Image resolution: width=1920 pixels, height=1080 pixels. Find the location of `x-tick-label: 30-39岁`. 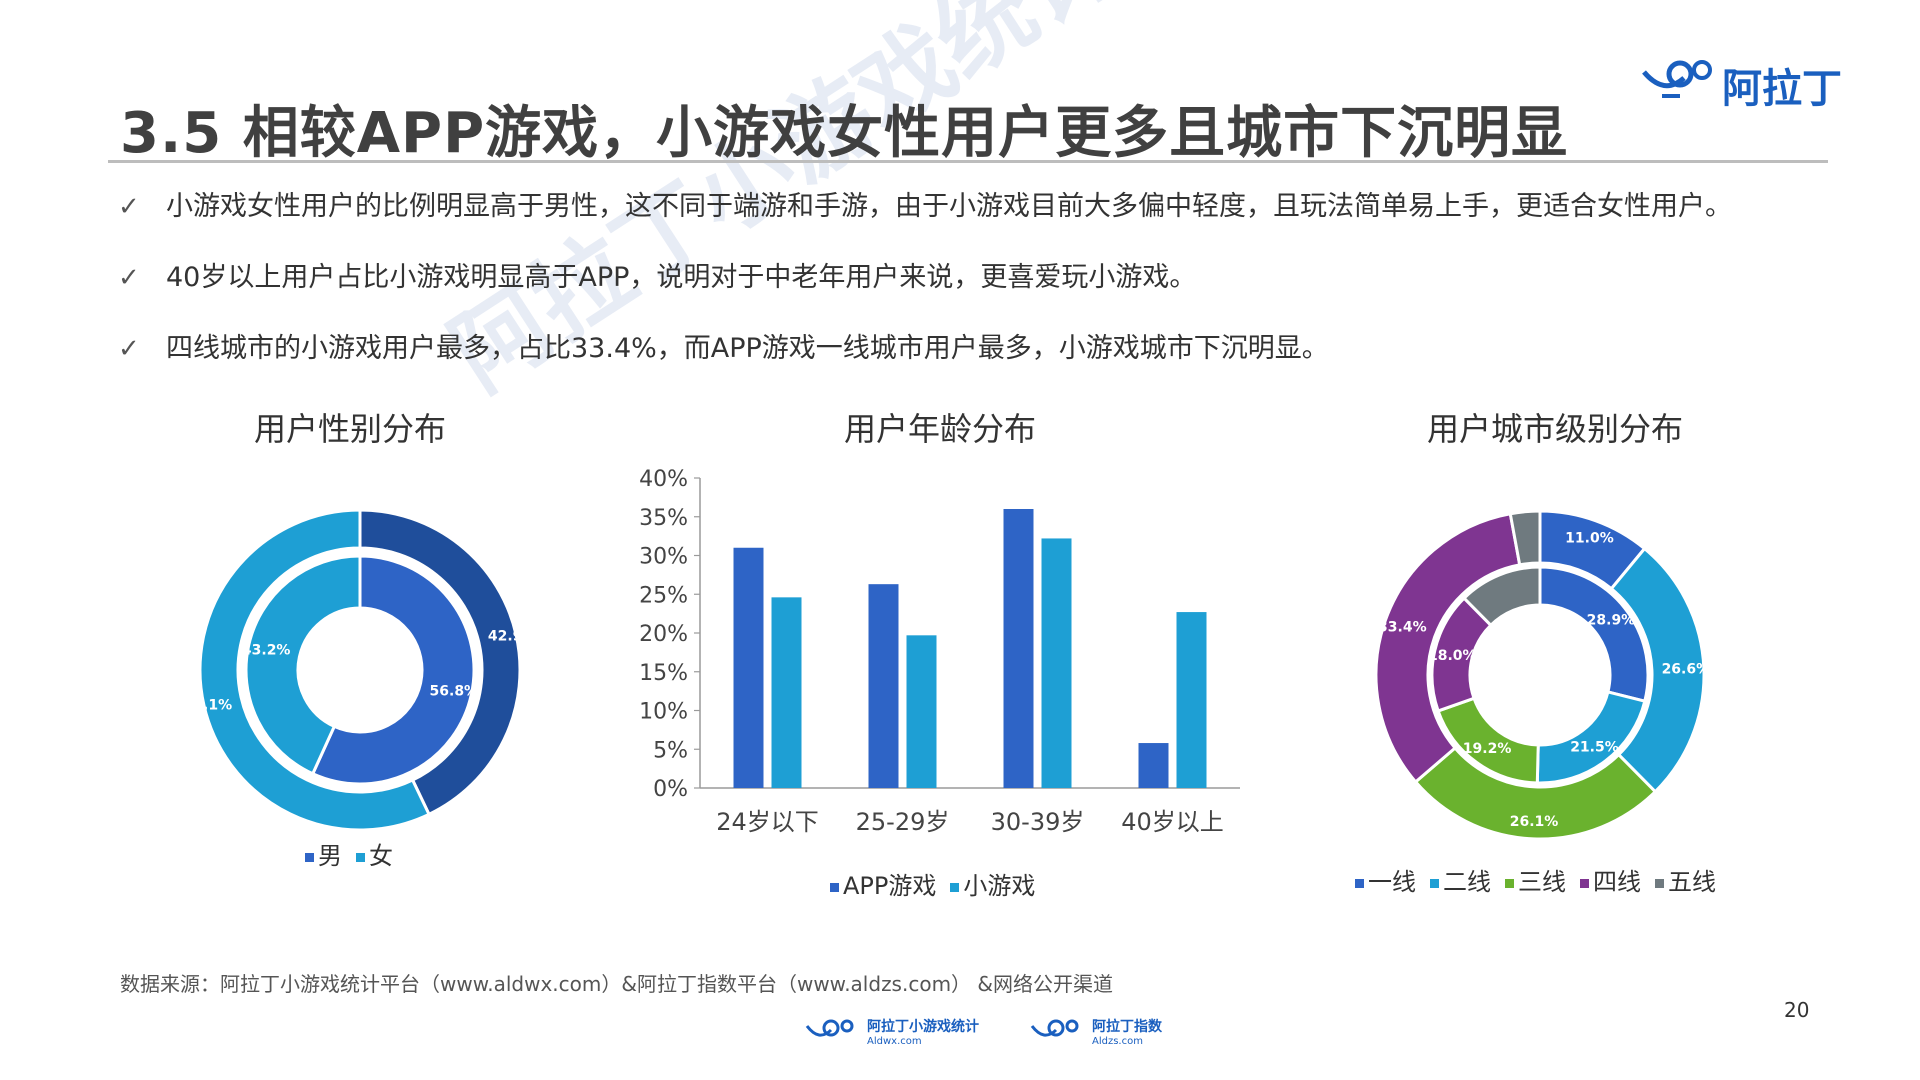

x-tick-label: 30-39岁 is located at coordinates (1038, 822).